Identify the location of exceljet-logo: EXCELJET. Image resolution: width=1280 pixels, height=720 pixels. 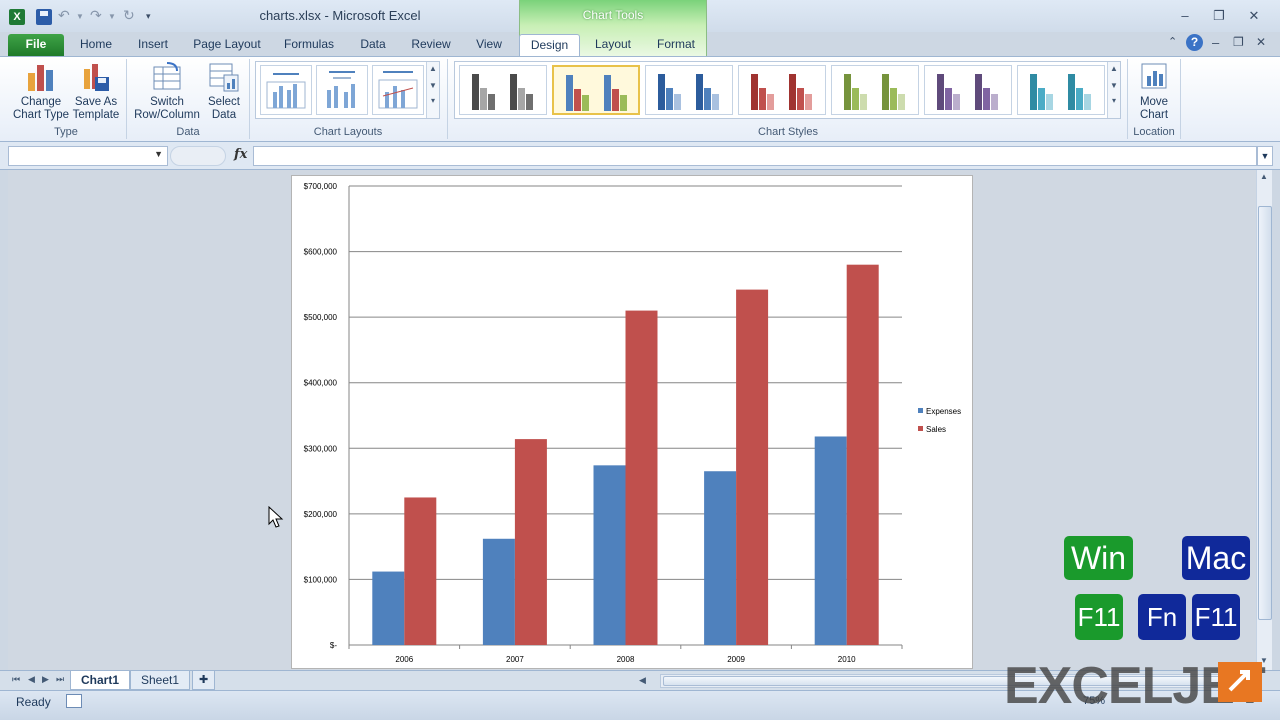
(1142, 689).